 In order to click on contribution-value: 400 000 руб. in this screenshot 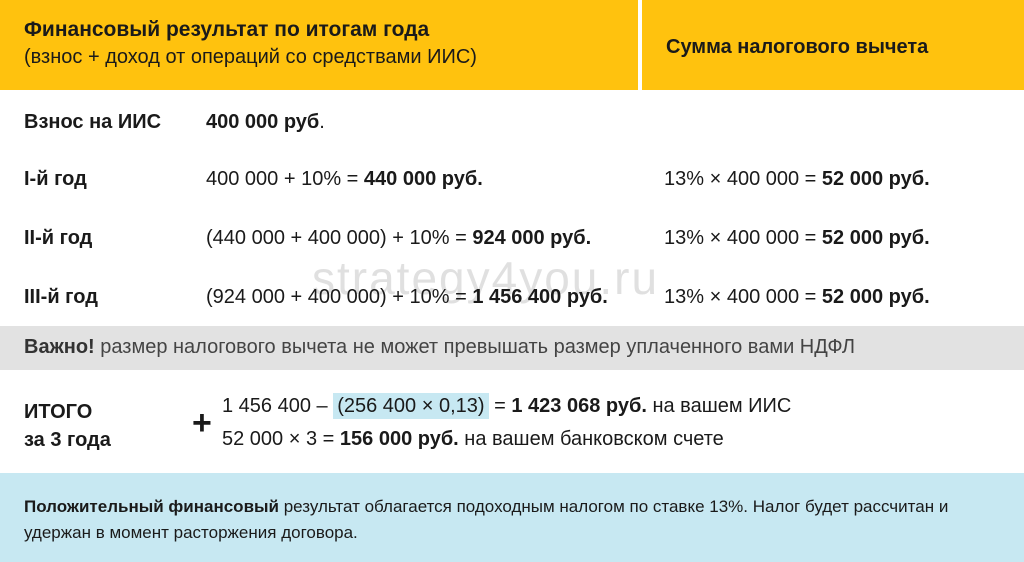, I will do `click(265, 122)`.